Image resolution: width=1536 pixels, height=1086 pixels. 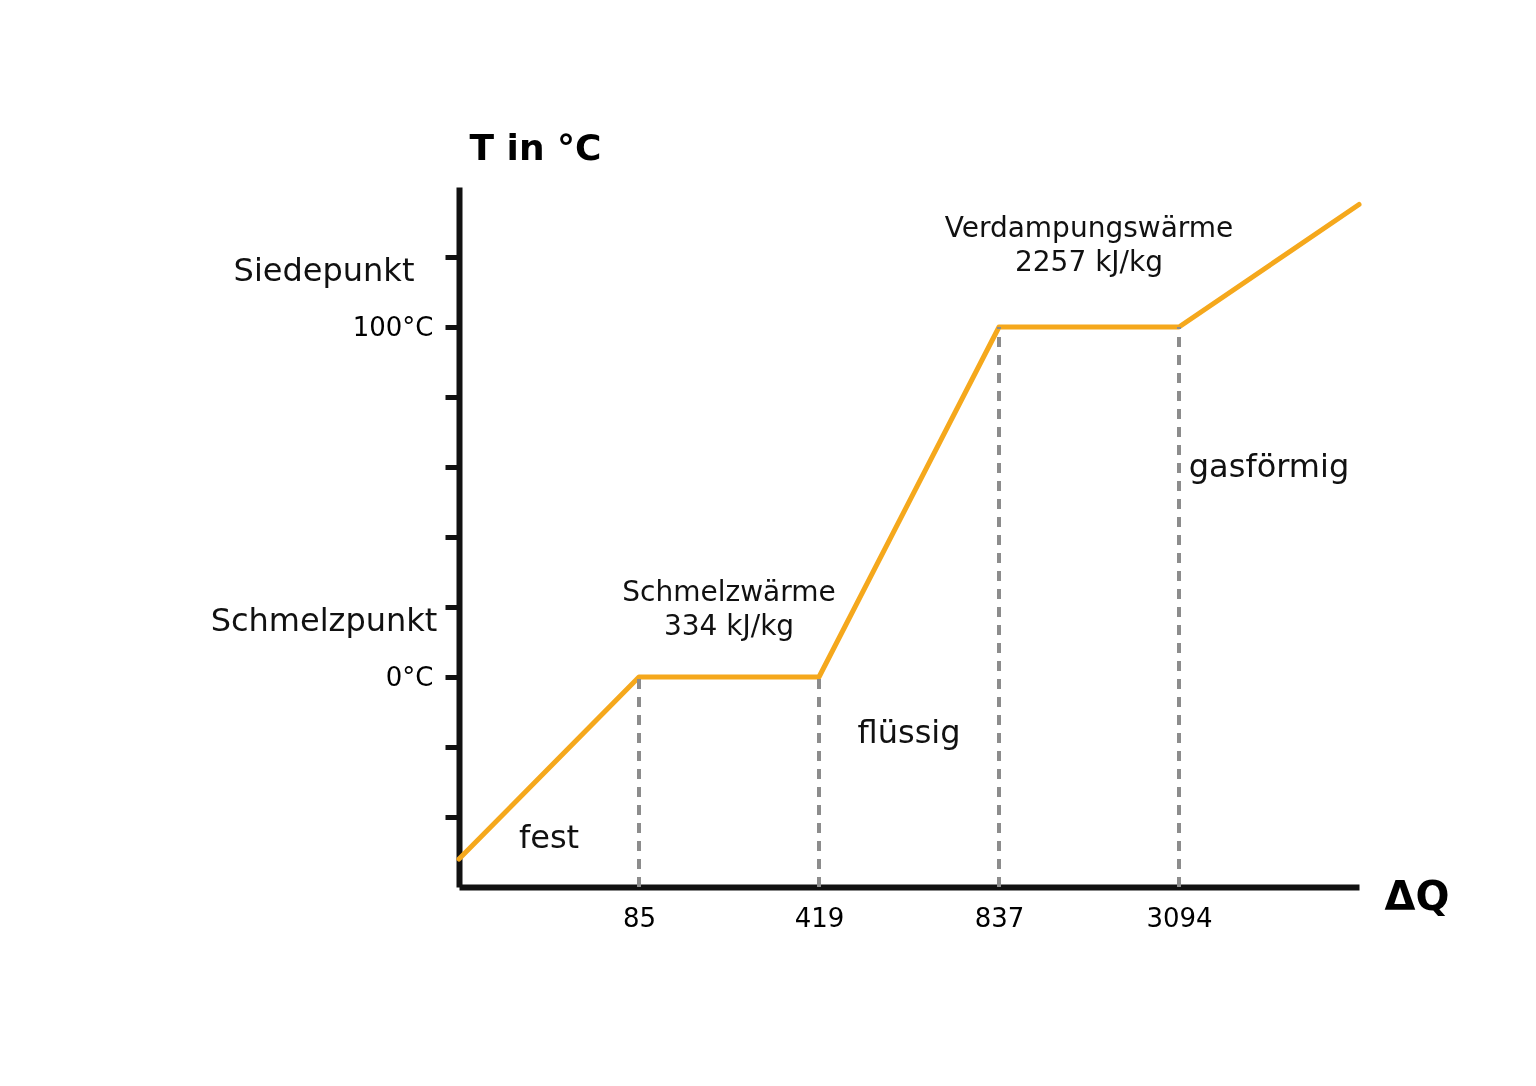 I want to click on x-tick-label: 837, so click(x=999, y=917).